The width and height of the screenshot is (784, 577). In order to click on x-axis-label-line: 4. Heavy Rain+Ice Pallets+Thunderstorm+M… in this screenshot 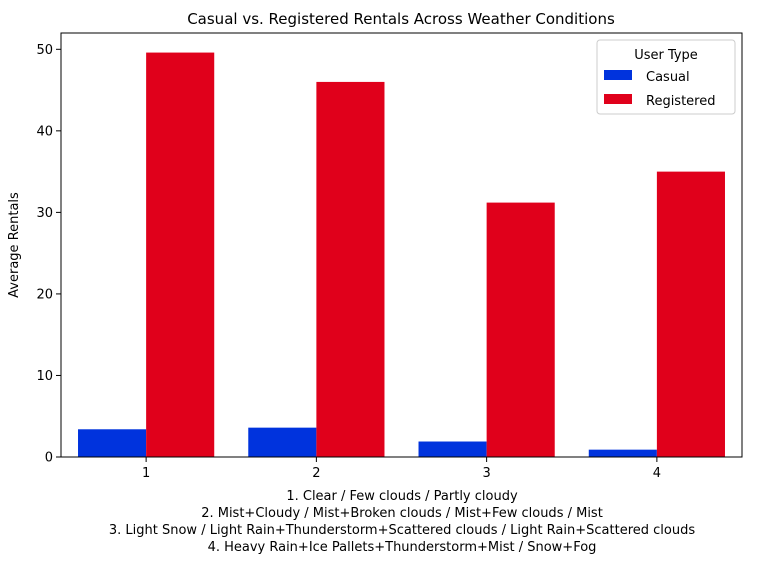, I will do `click(402, 547)`.